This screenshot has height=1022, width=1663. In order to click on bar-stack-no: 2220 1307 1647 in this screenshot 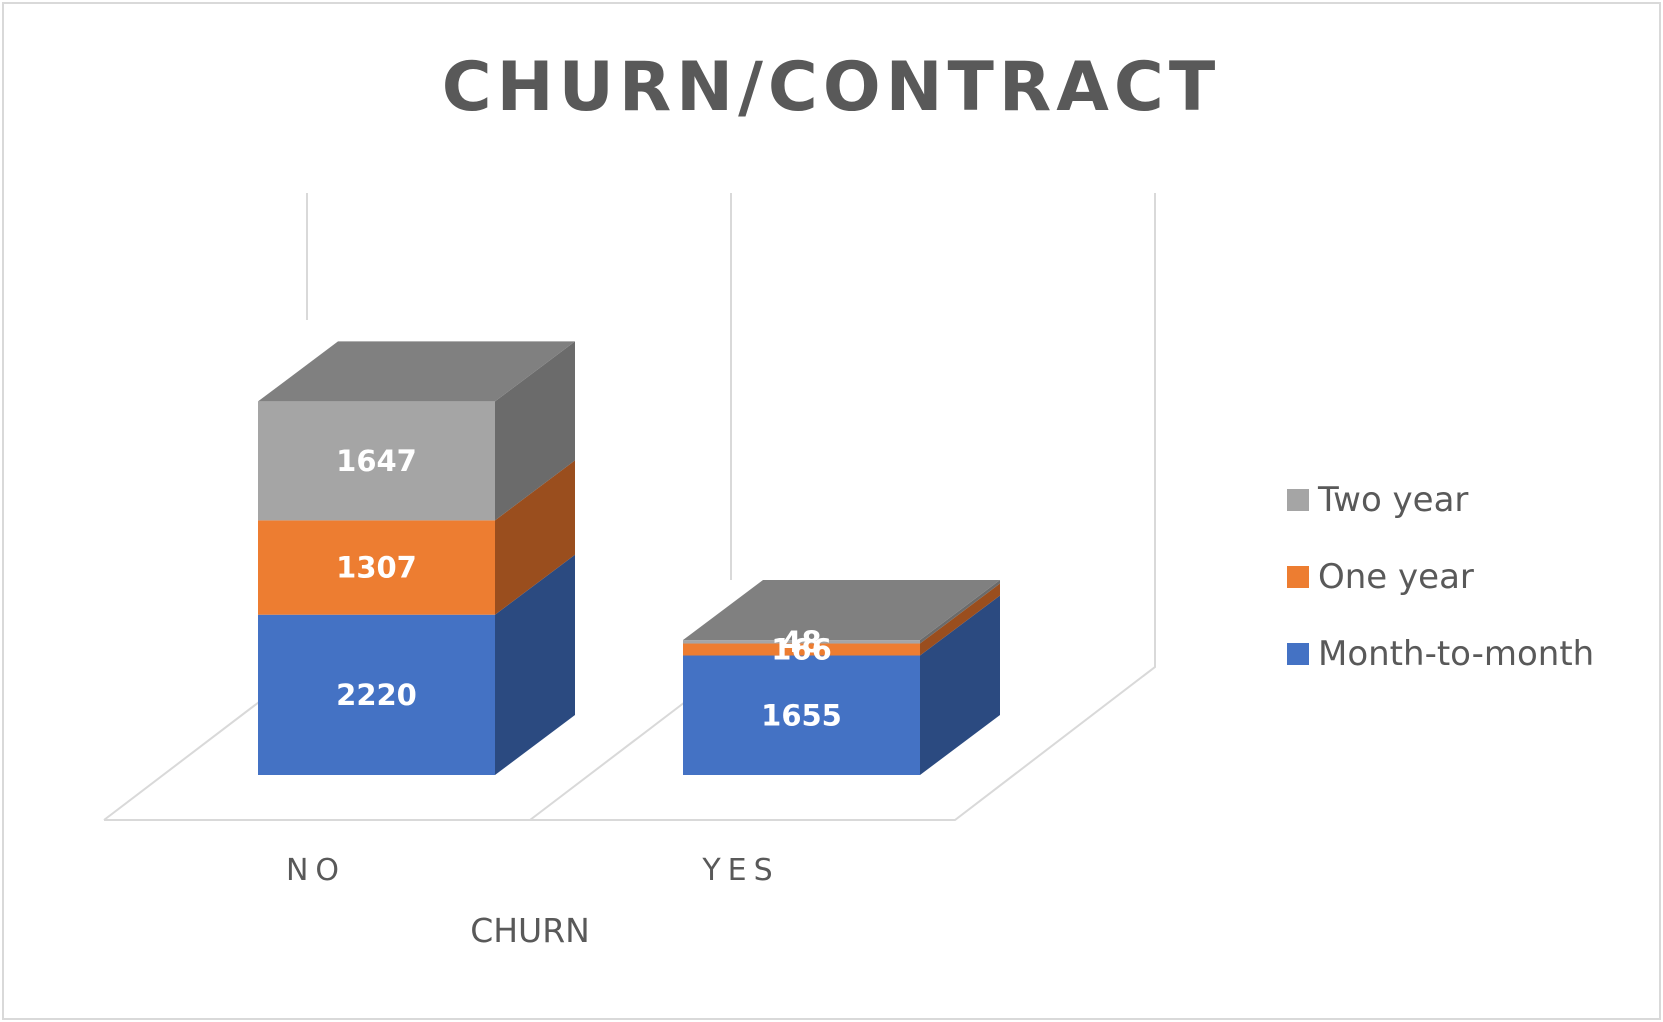, I will do `click(416, 558)`.